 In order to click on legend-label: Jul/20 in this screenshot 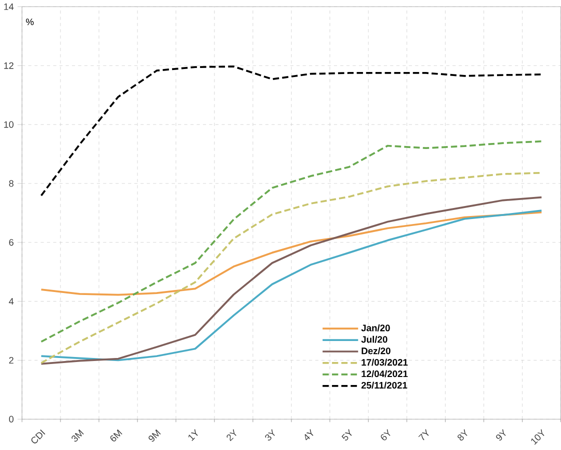, I will do `click(374, 339)`.